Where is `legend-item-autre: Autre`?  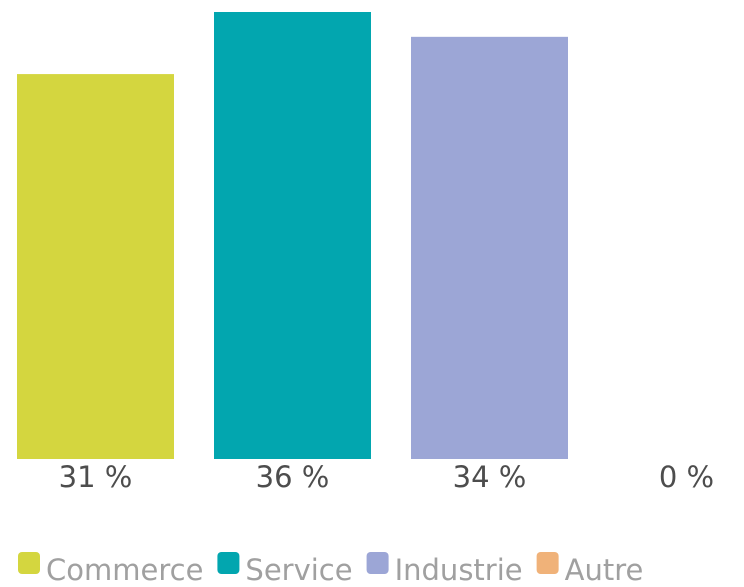
legend-item-autre: Autre is located at coordinates (590, 569).